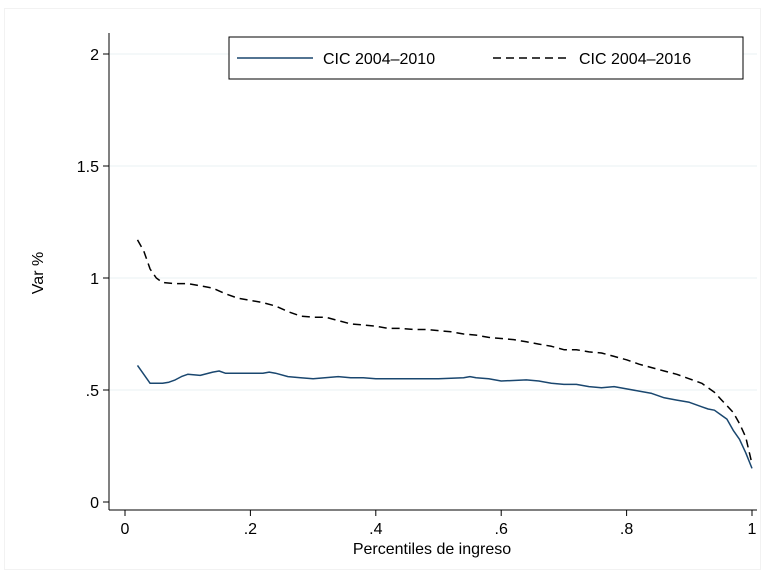  I want to click on y-tick-label: .5, so click(92, 391).